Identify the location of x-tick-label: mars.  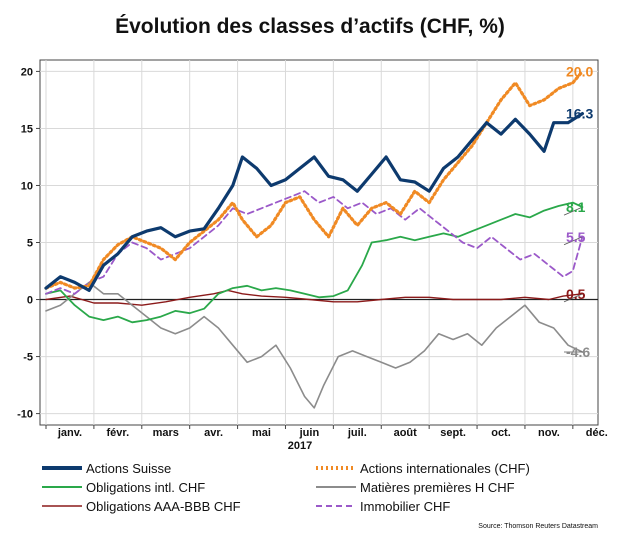
(166, 433).